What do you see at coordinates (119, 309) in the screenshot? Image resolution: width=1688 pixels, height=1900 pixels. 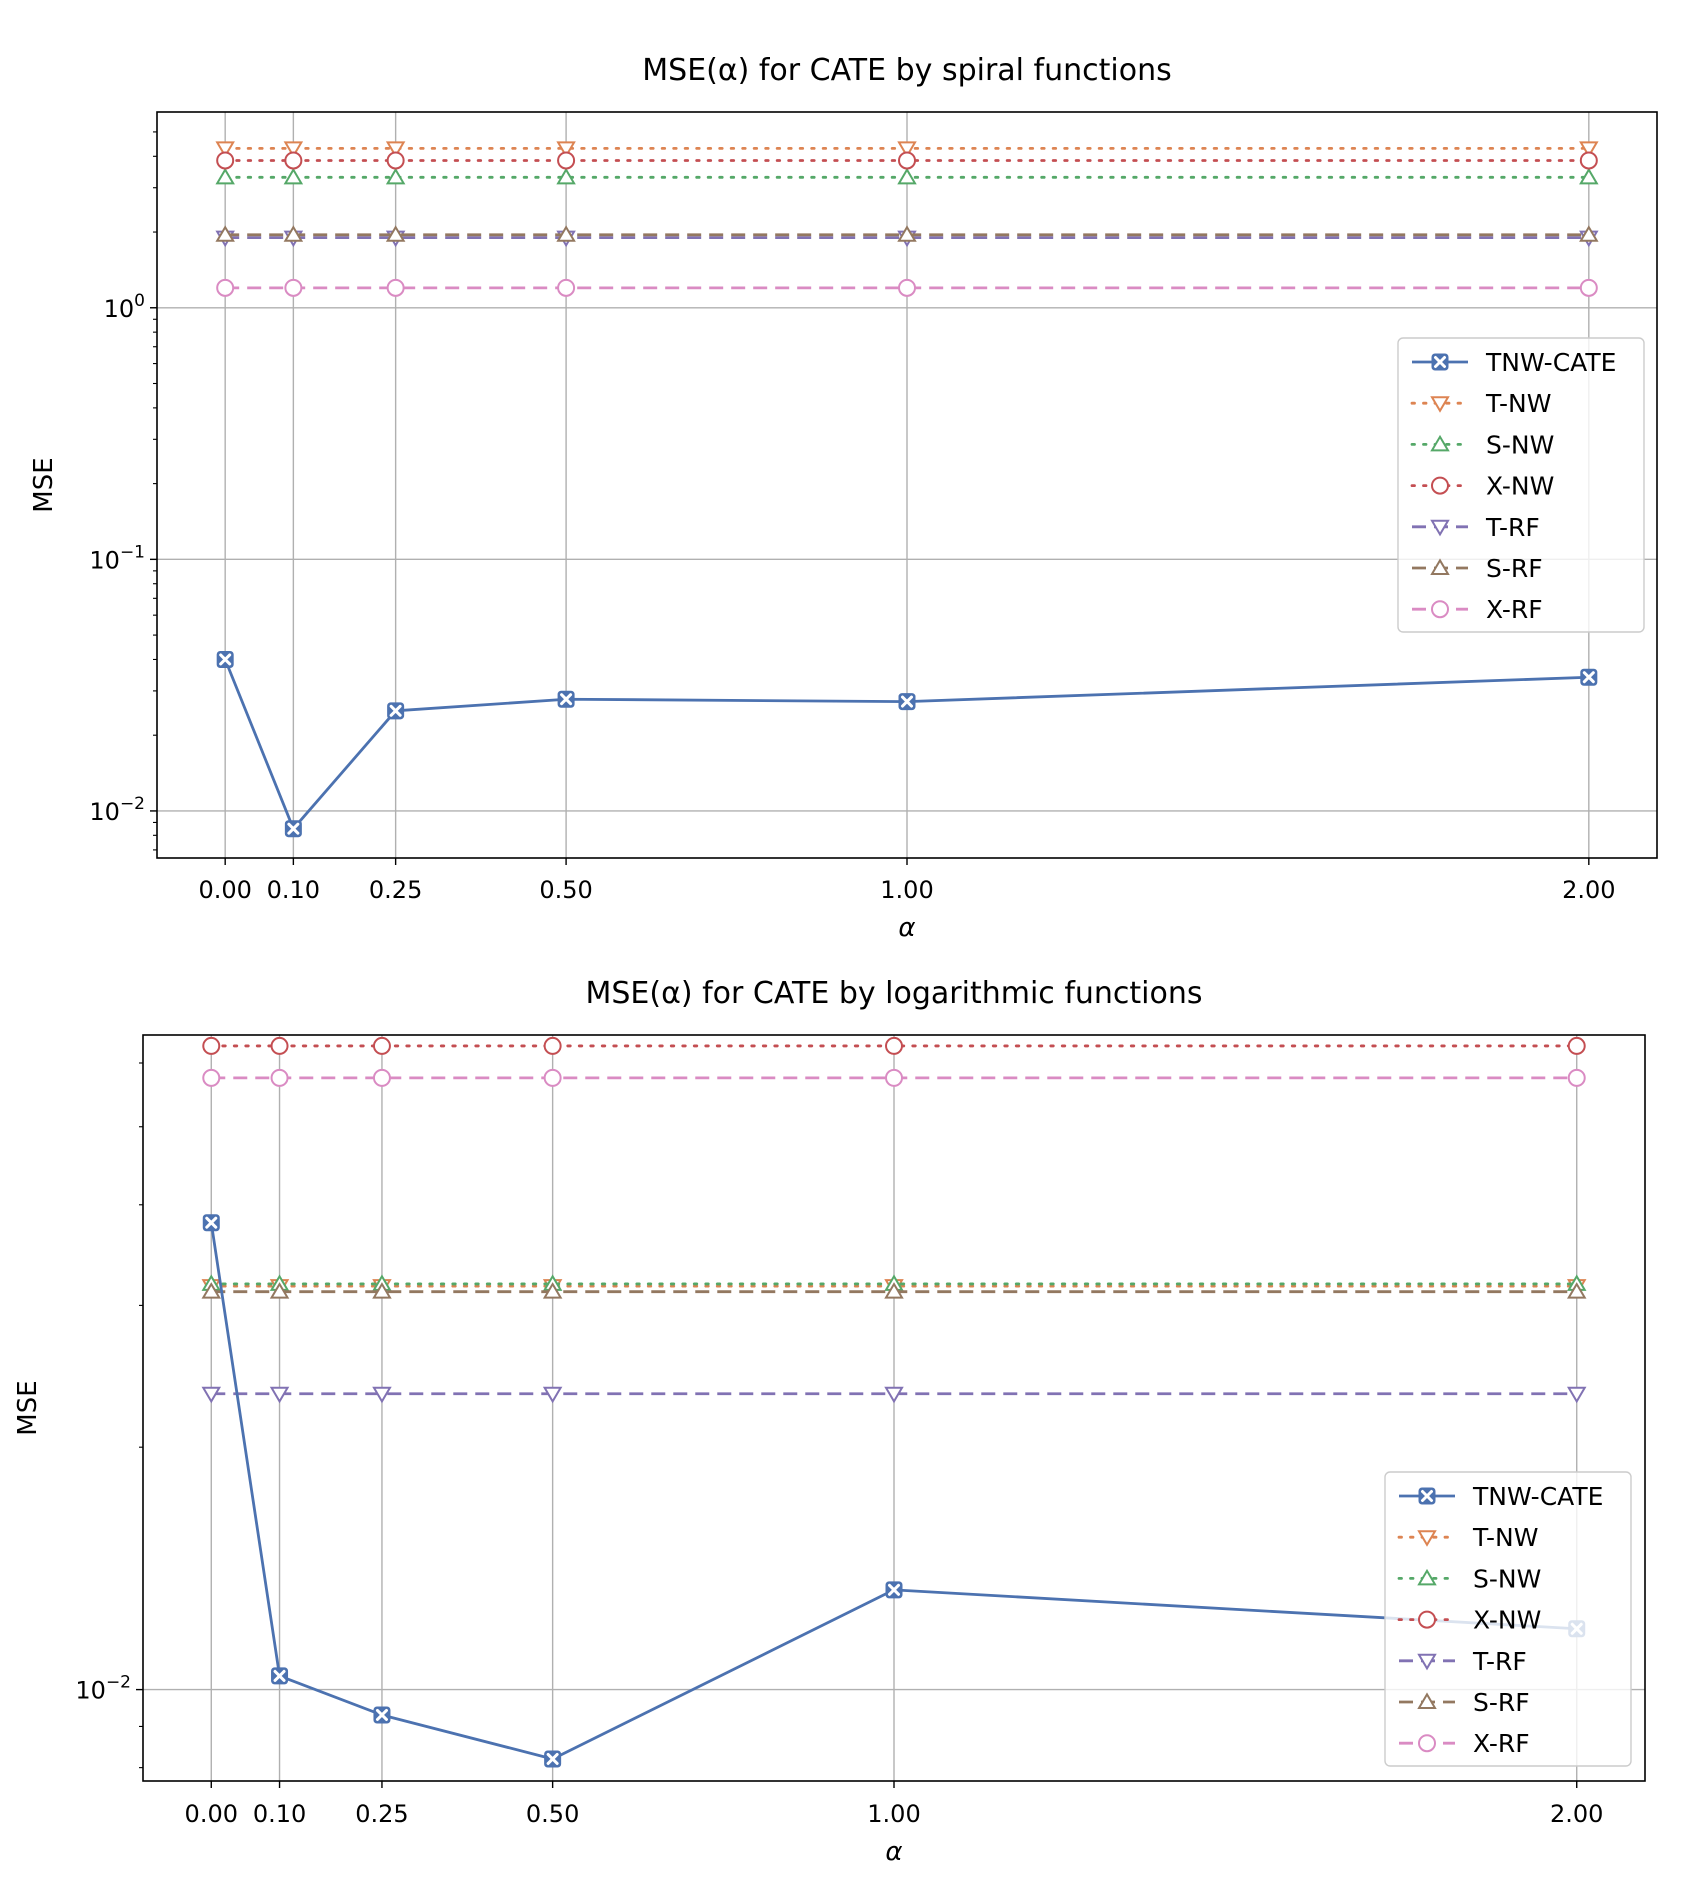 I see `chart-1-y-tick-base-2: 10` at bounding box center [119, 309].